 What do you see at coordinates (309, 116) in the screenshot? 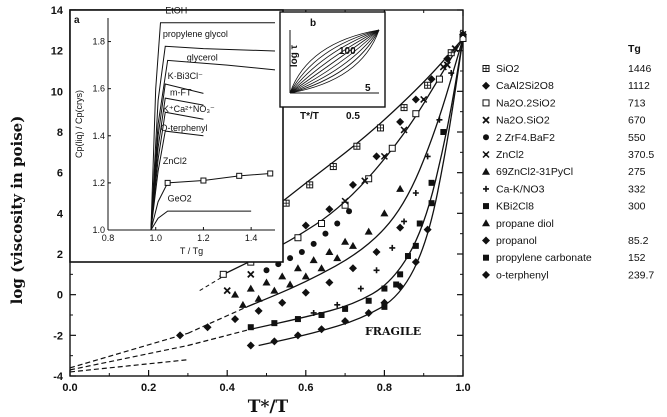
I see `inset-b-x-label: T*/T` at bounding box center [309, 116].